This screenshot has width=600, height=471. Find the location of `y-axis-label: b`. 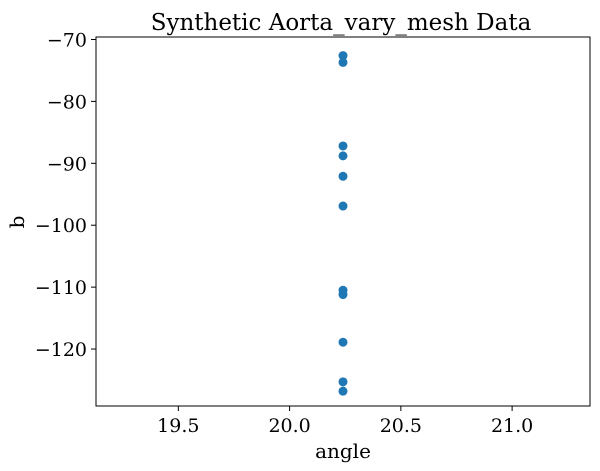

y-axis-label: b is located at coordinates (17, 222).